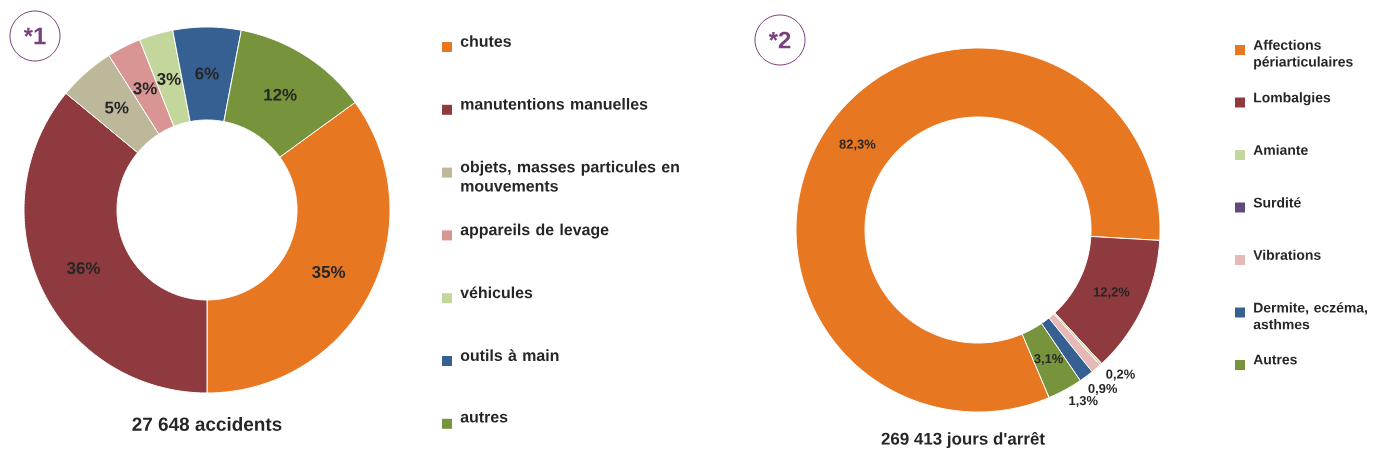  I want to click on legend-label: Vibrations, so click(1287, 254).